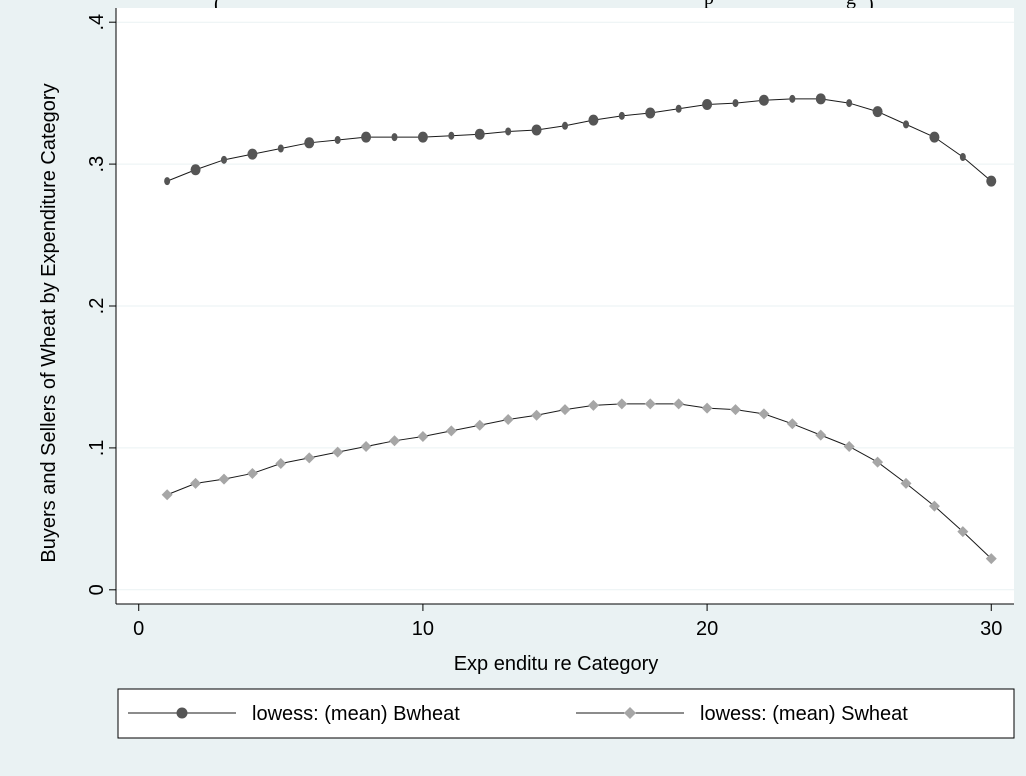 The height and width of the screenshot is (776, 1026). Describe the element at coordinates (182, 713) in the screenshot. I see `legend-marker-bwheat` at that location.